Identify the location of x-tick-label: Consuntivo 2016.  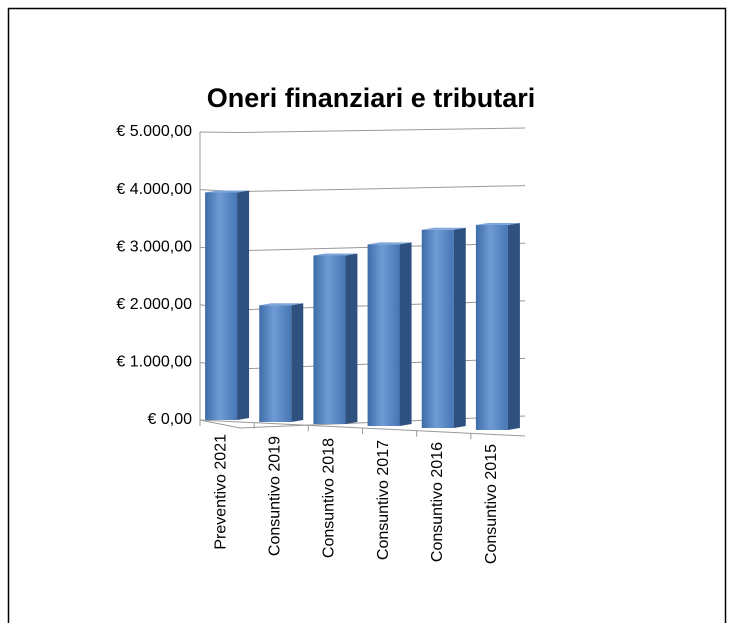
(437, 502).